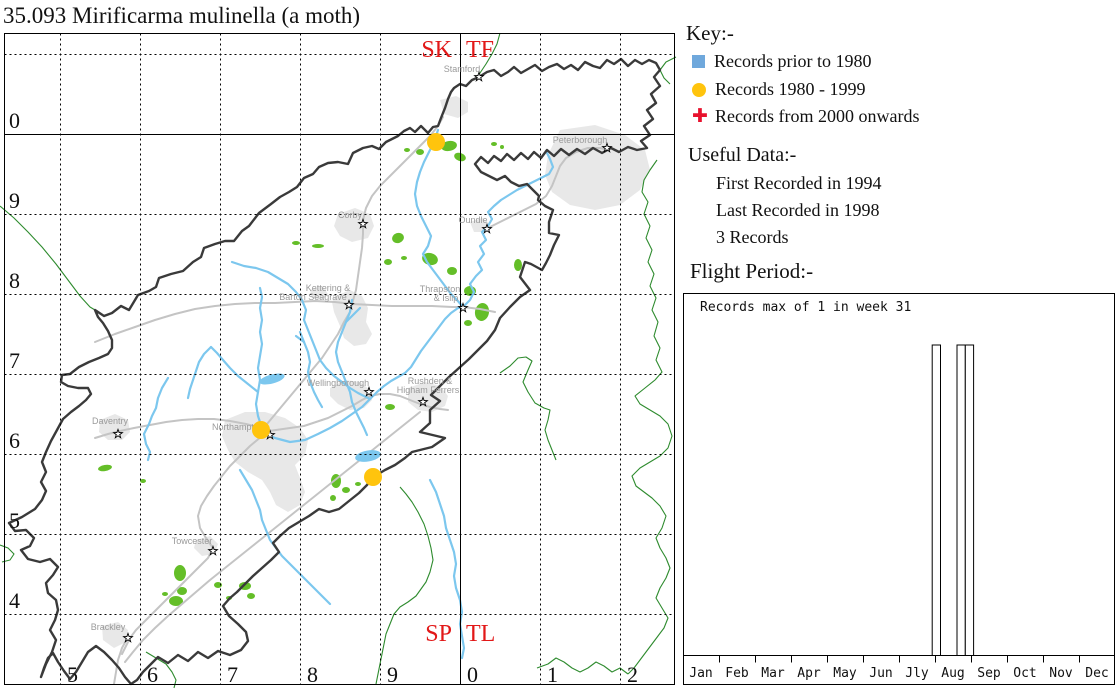 This screenshot has height=696, width=1120. What do you see at coordinates (313, 297) in the screenshot?
I see `town-label-kettering-2: Barton Seagrave` at bounding box center [313, 297].